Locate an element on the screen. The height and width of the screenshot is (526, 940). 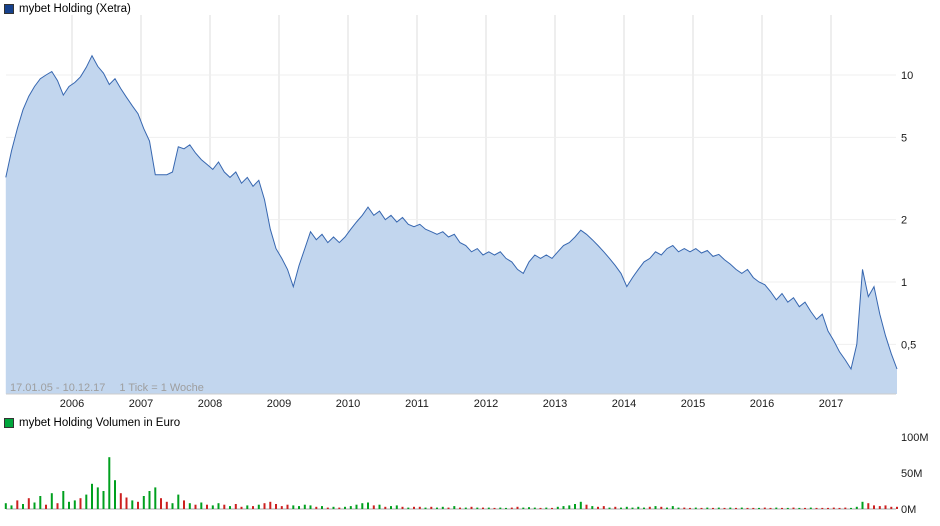
x-axis-year-label: 2008 is located at coordinates (210, 404).